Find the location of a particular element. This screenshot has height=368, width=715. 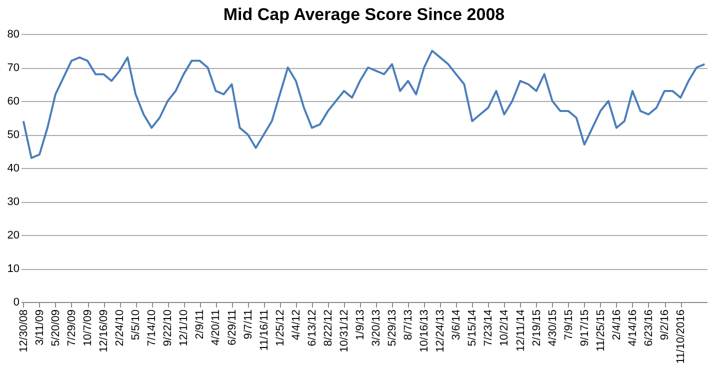

x-tick-label: 1/25/12 is located at coordinates (280, 328).